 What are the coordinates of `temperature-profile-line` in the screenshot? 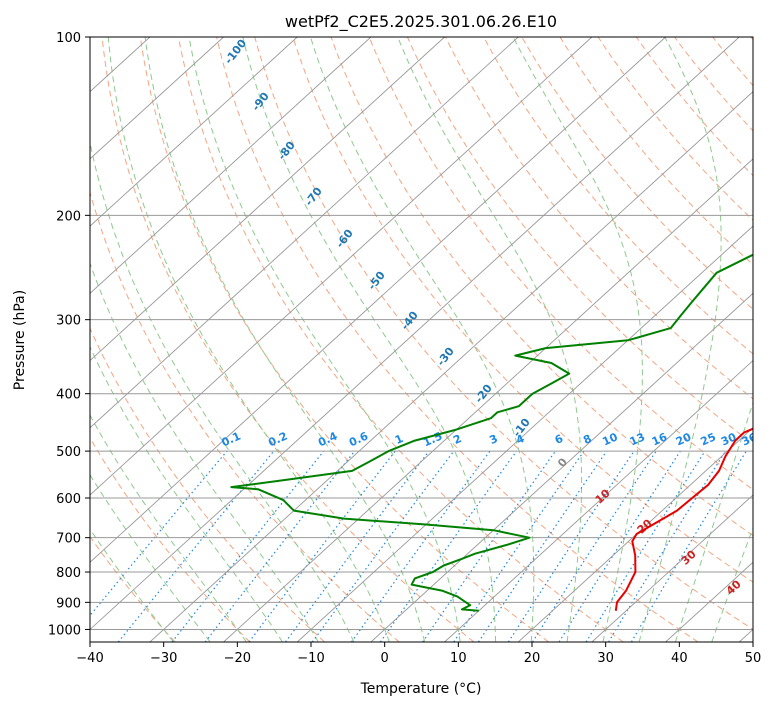 It's located at (683, 519).